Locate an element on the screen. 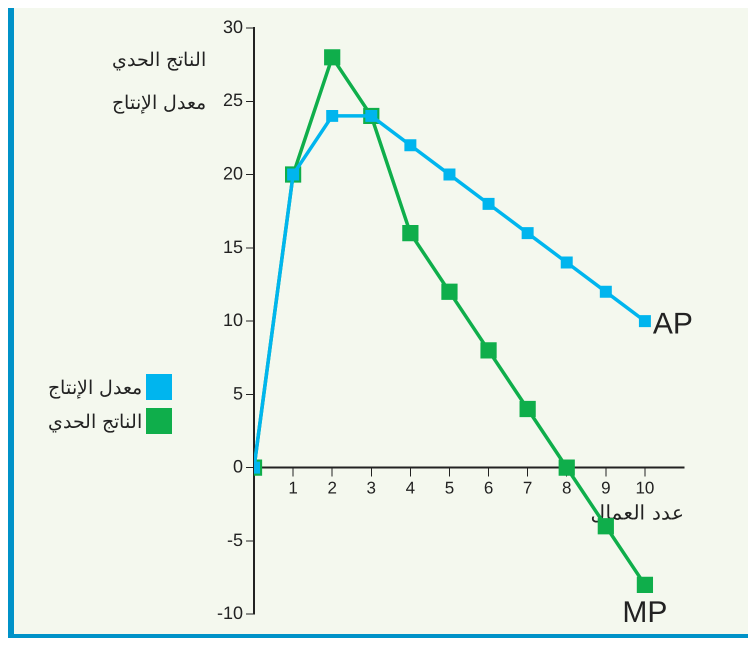 This screenshot has height=650, width=756. legend-label: الناتج الحدي is located at coordinates (95, 421).